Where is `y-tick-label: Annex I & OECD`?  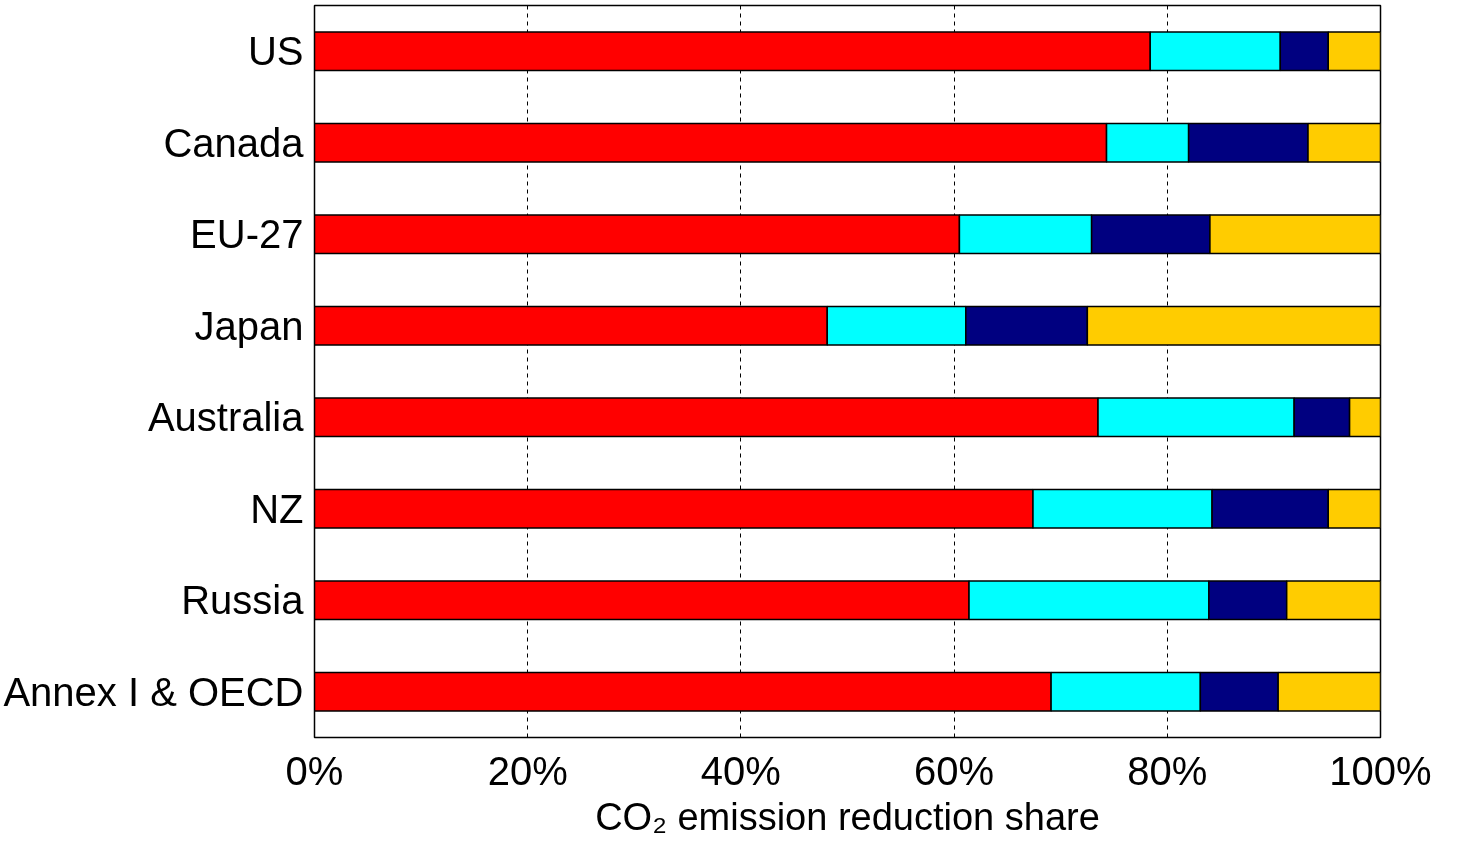
y-tick-label: Annex I & OECD is located at coordinates (153, 691).